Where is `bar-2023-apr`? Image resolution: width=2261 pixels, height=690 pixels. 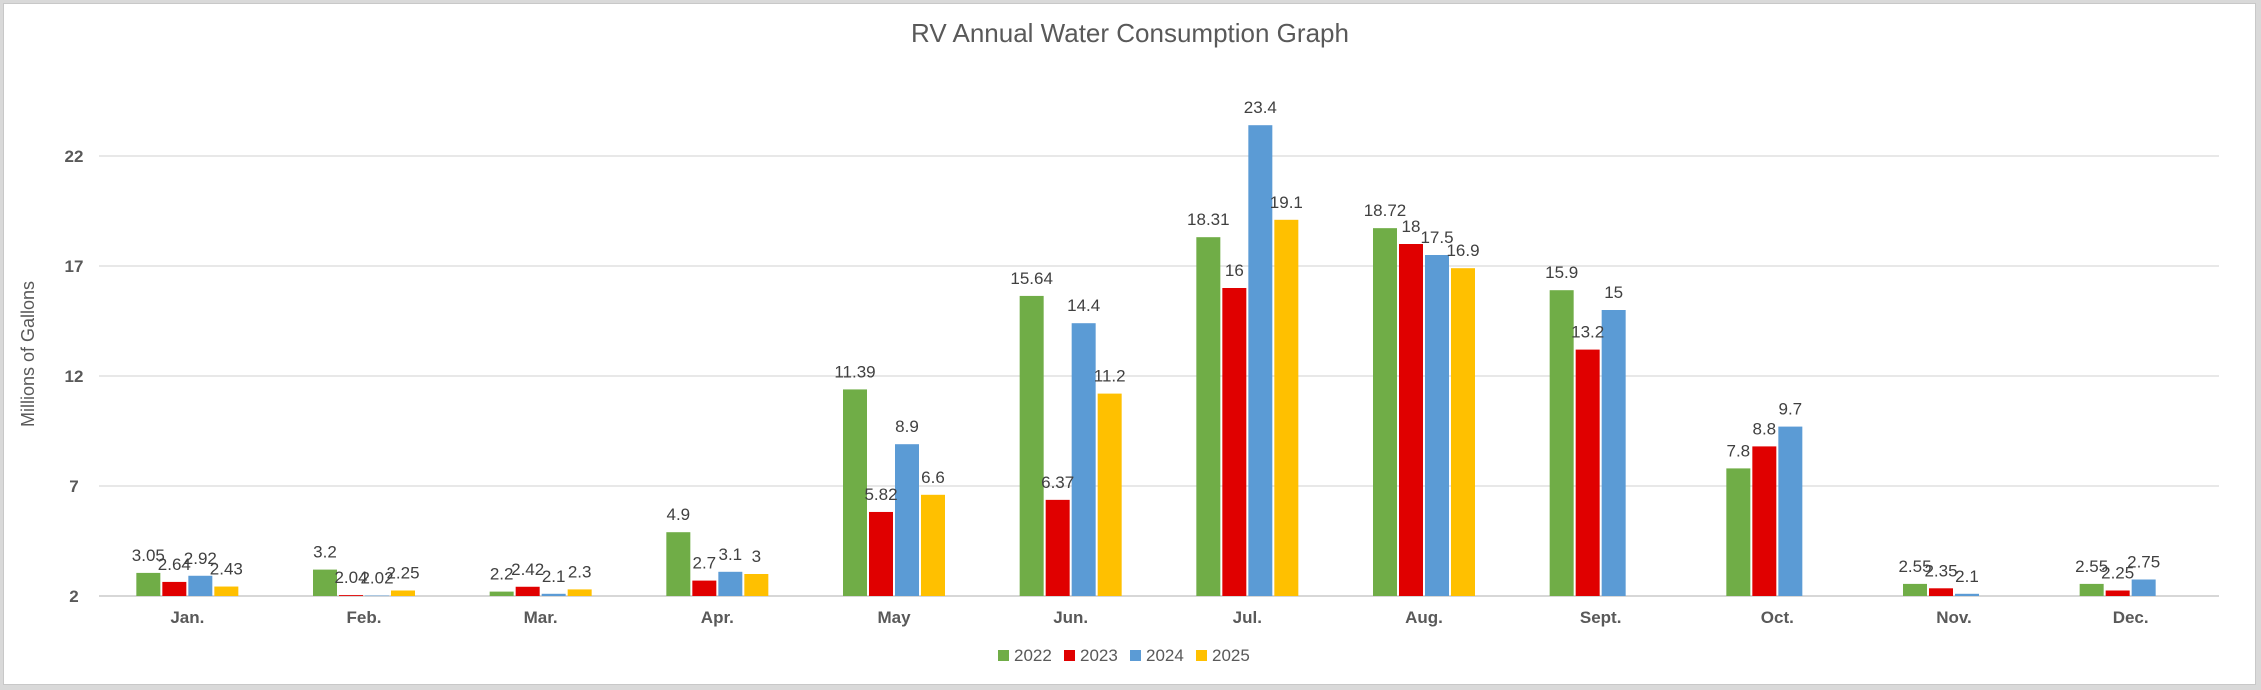 bar-2023-apr is located at coordinates (704, 588).